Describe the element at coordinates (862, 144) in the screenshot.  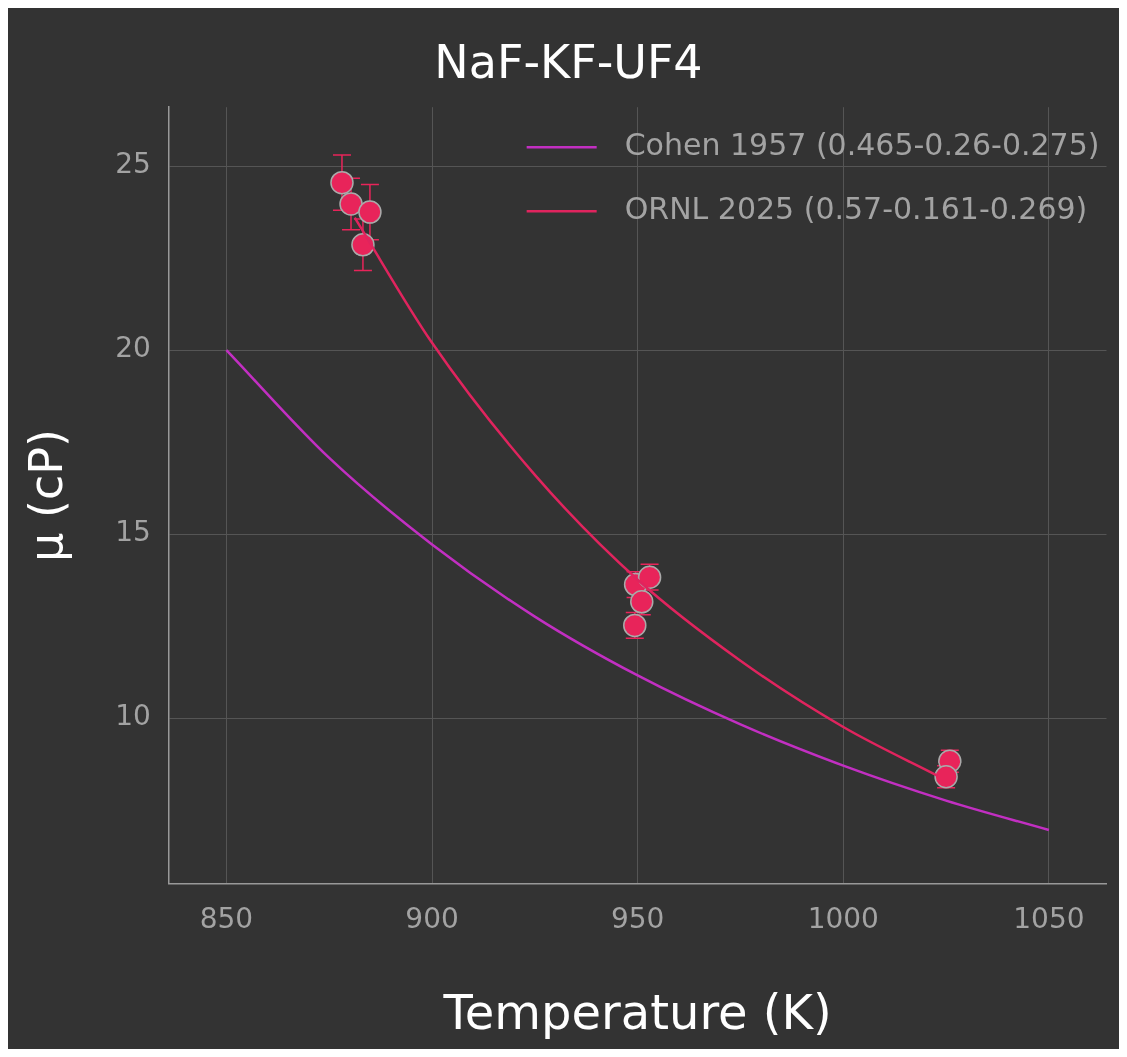
I see `legend-label: Cohen 1957 (0.465-0.26-0.275)` at that location.